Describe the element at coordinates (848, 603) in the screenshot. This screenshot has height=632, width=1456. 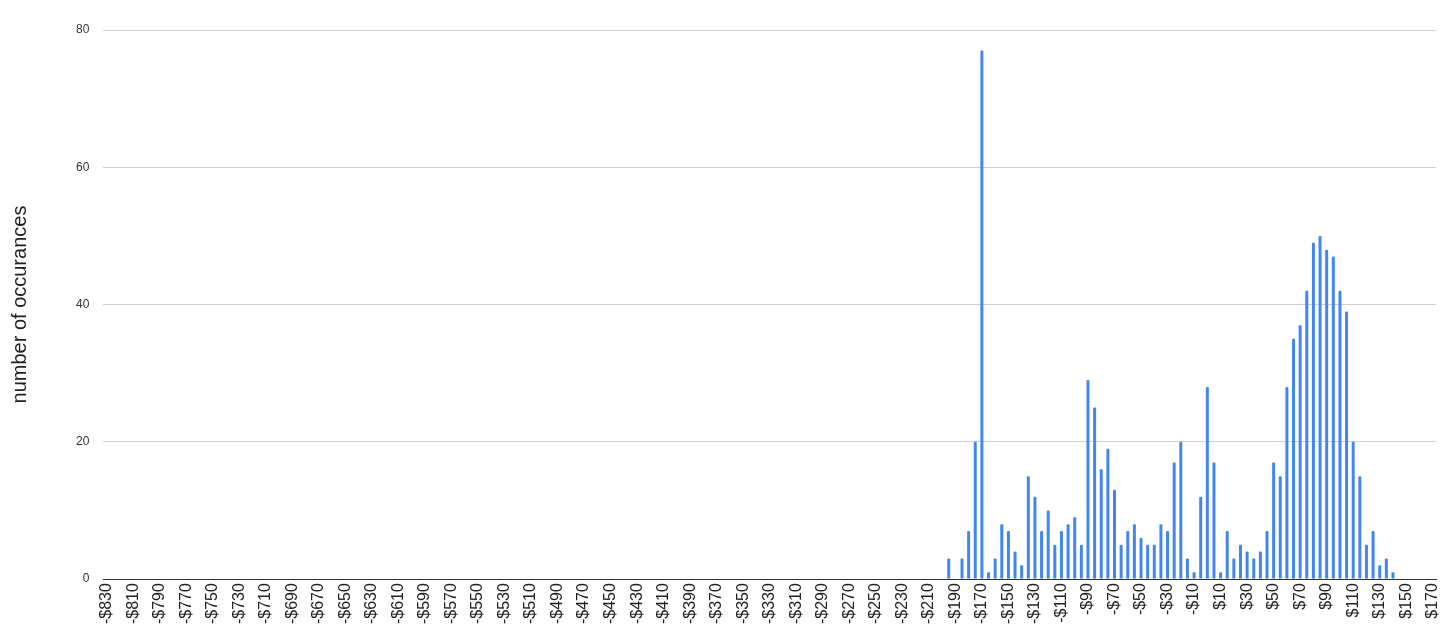
I see `x-tick-label: -$270` at that location.